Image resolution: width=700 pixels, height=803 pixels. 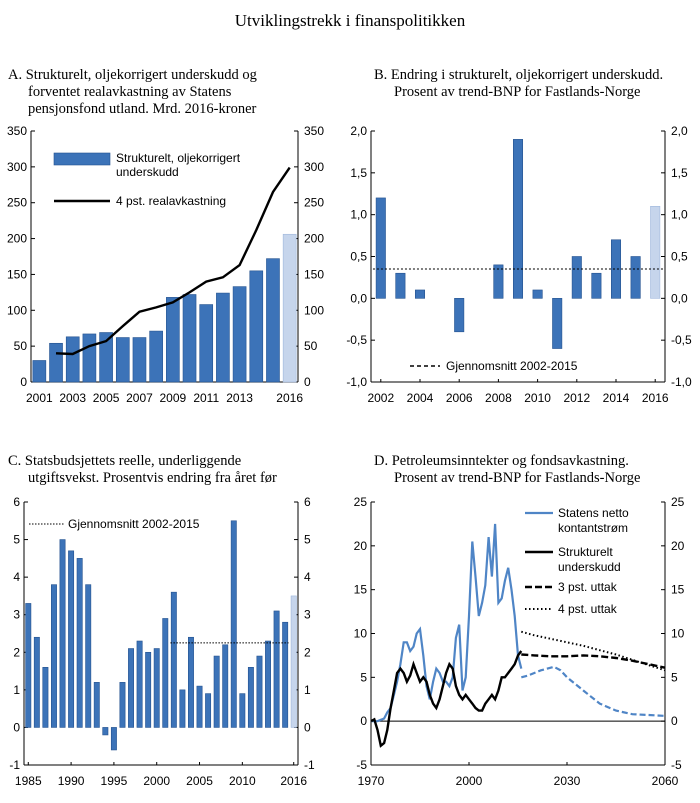 What do you see at coordinates (350, 20) in the screenshot?
I see `figure-title: Utviklingstrekk i finanspolitikken` at bounding box center [350, 20].